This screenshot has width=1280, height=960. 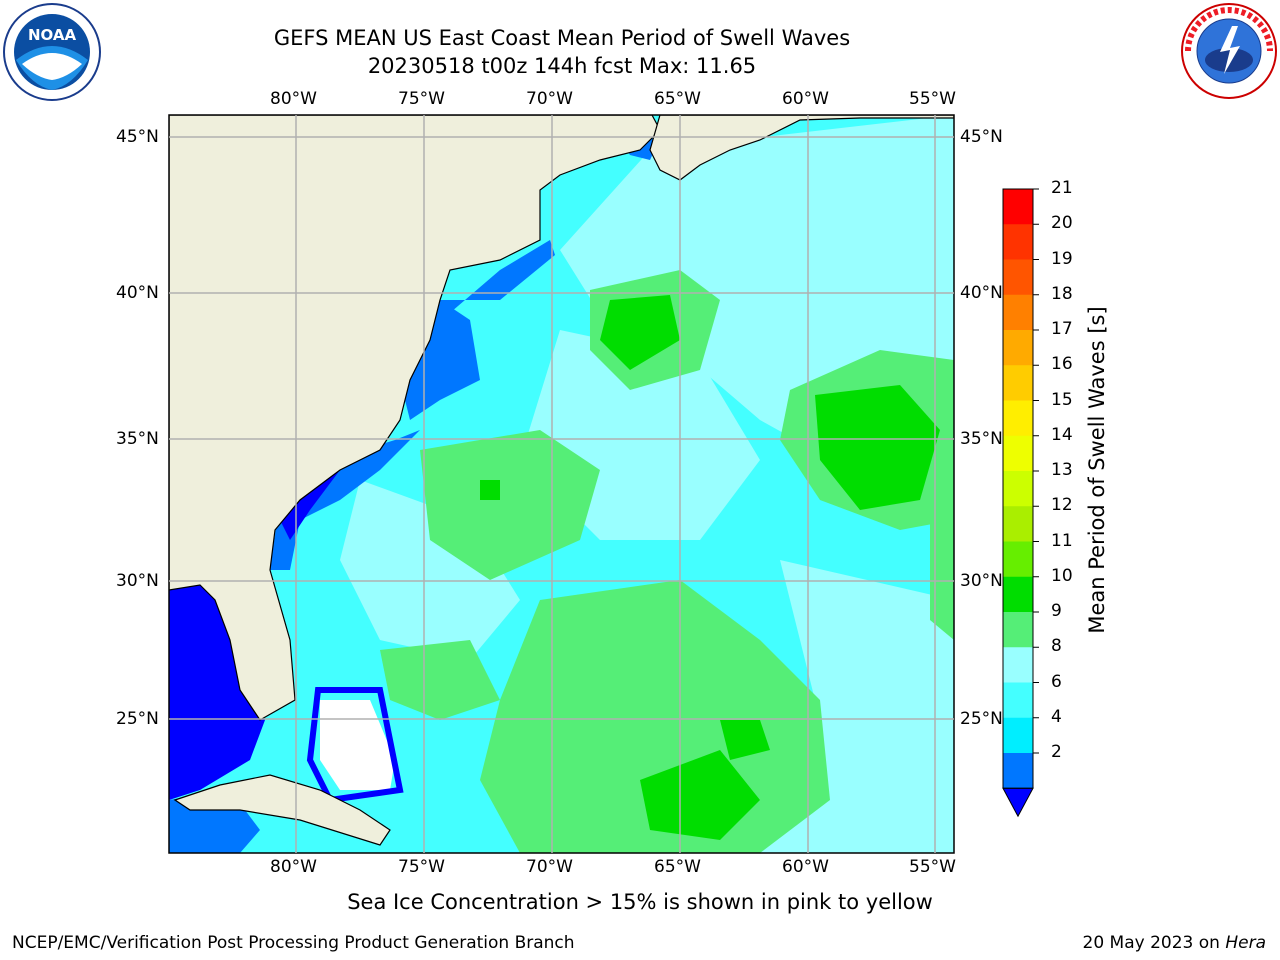 What do you see at coordinates (1062, 470) in the screenshot?
I see `colorbar-tick-label: 13` at bounding box center [1062, 470].